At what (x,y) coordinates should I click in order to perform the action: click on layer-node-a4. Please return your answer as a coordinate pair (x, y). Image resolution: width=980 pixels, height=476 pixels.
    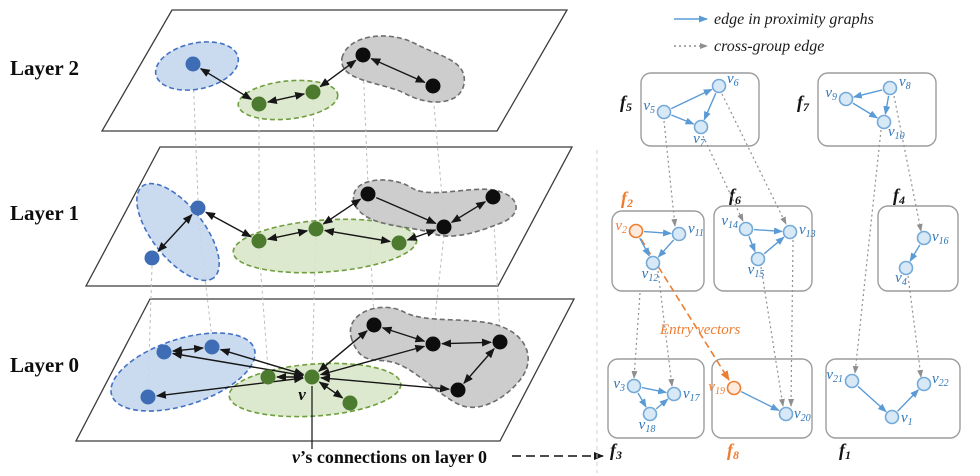
    Looking at the image, I should click on (363, 55).